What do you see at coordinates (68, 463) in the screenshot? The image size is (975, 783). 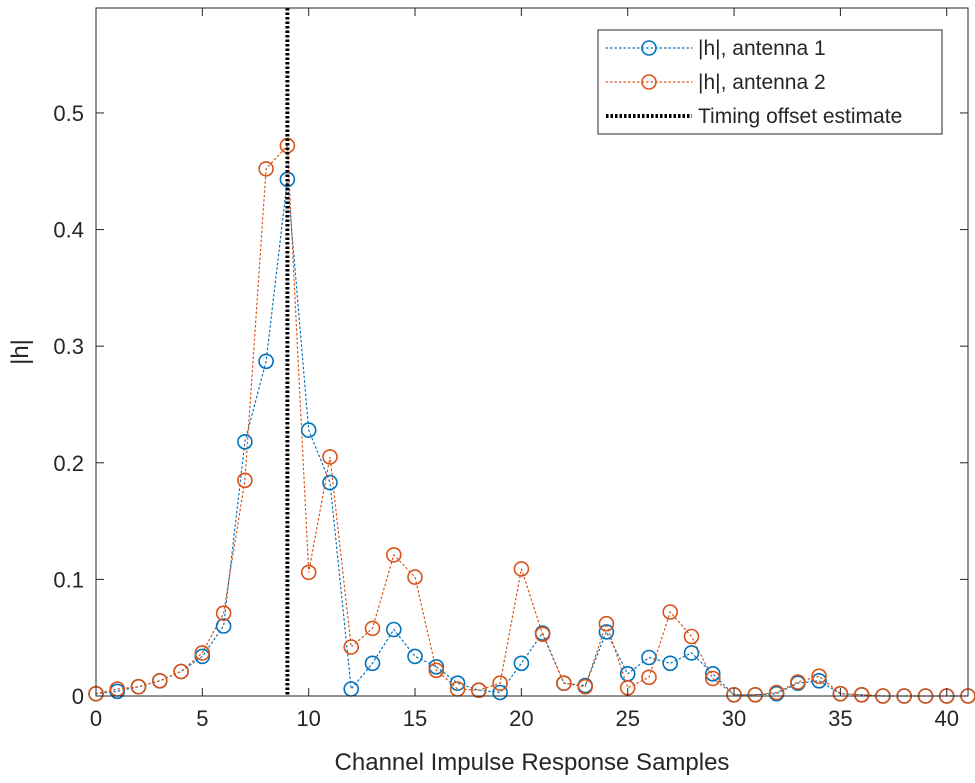 I see `y-tick-label: 0.2` at bounding box center [68, 463].